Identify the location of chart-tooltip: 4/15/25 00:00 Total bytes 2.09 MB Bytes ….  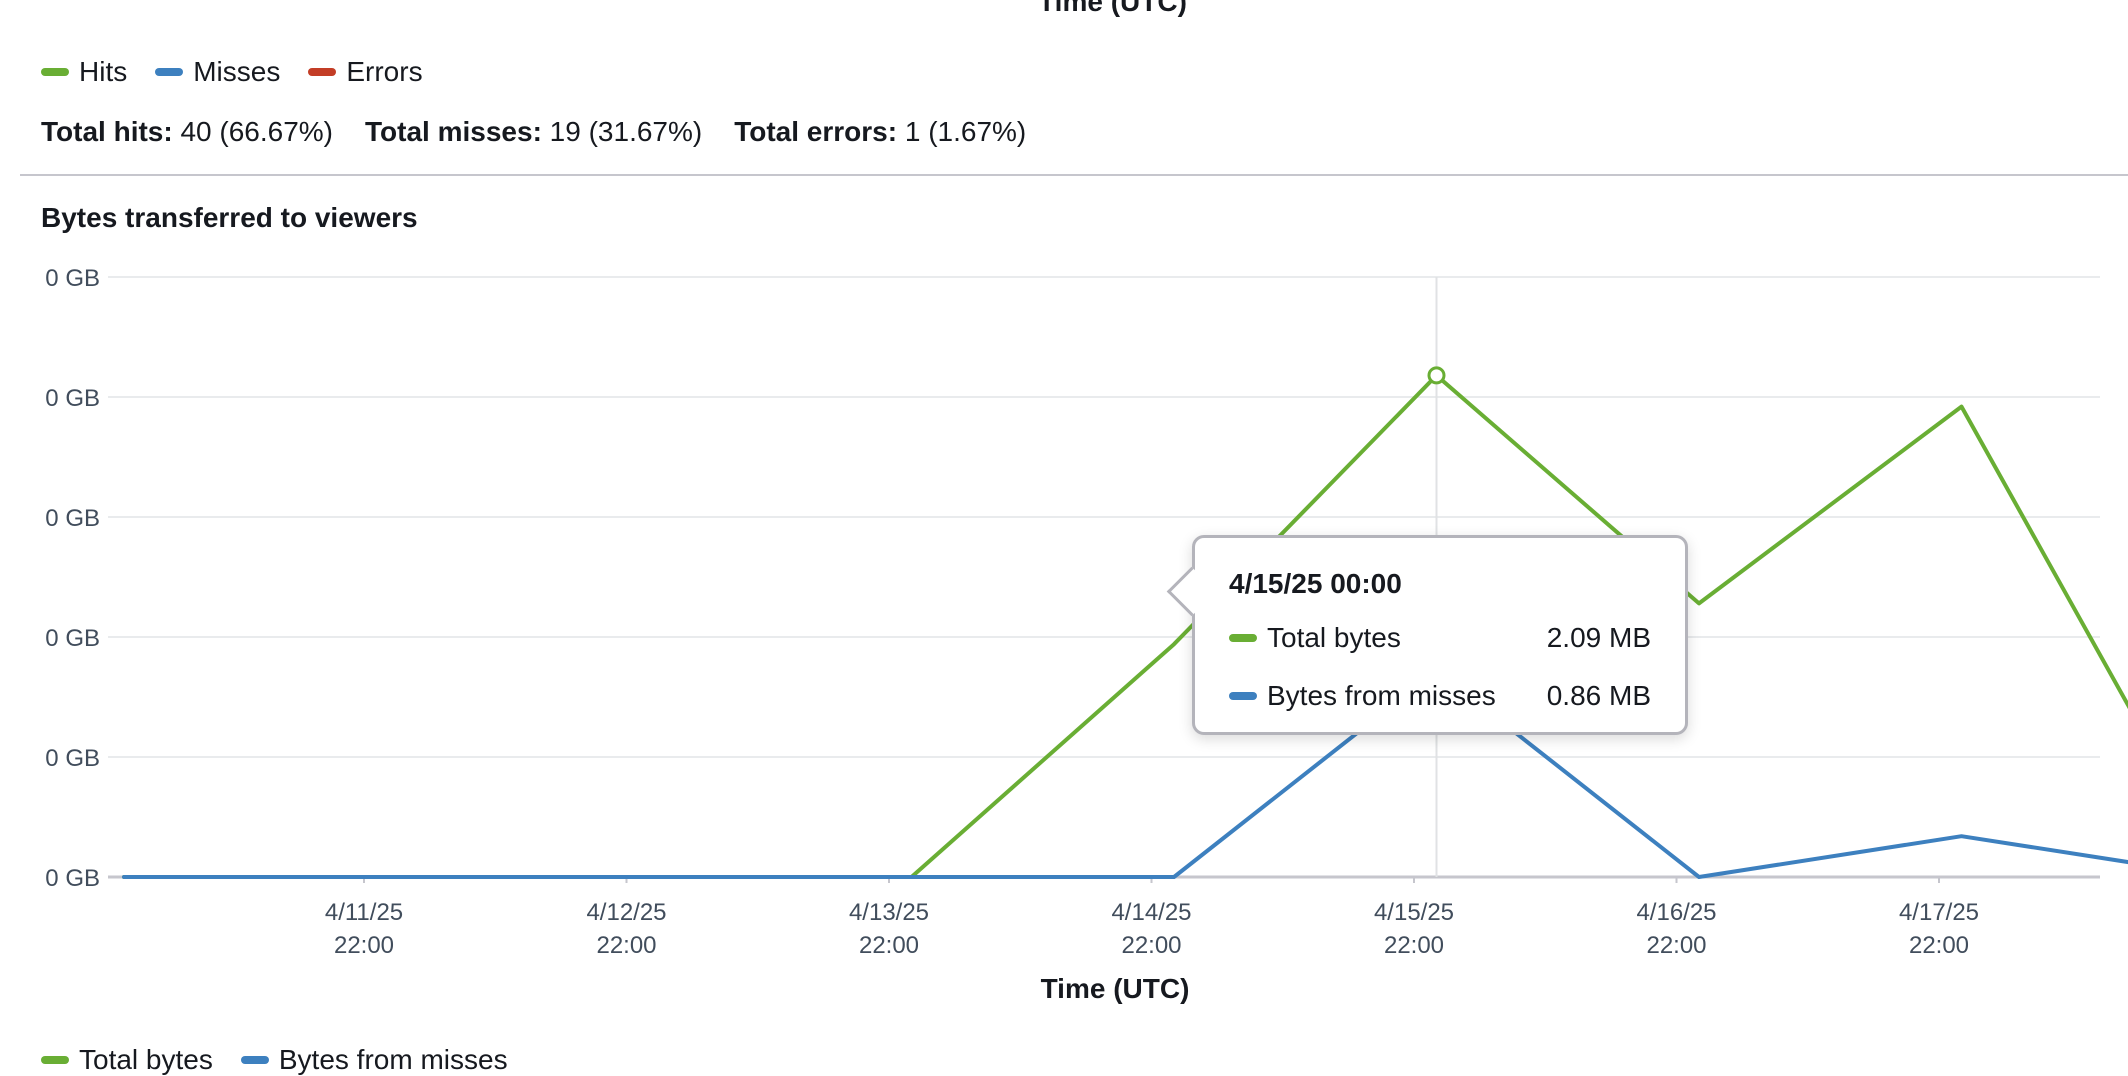
(1440, 635).